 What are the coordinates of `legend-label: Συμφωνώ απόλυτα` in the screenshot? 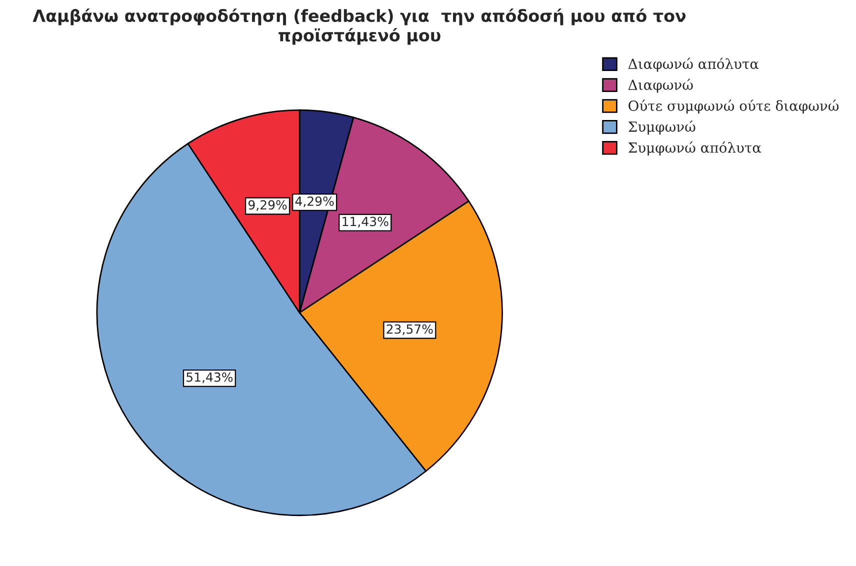 It's located at (695, 149).